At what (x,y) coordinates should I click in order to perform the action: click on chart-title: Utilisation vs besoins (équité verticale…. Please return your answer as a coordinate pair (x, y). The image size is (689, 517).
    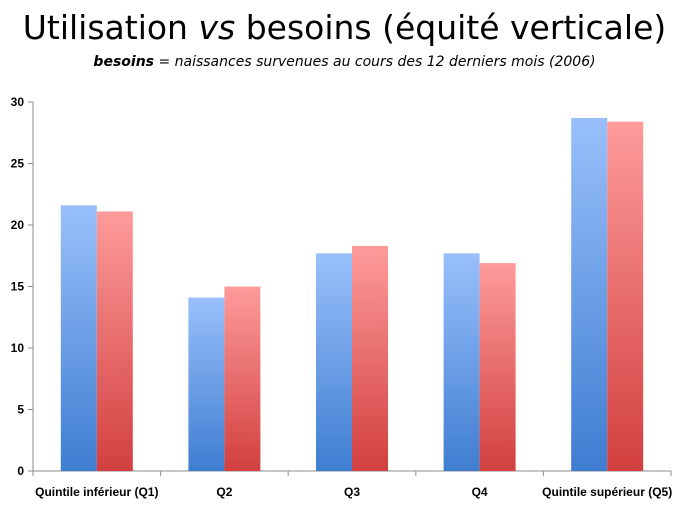
    Looking at the image, I should click on (344, 27).